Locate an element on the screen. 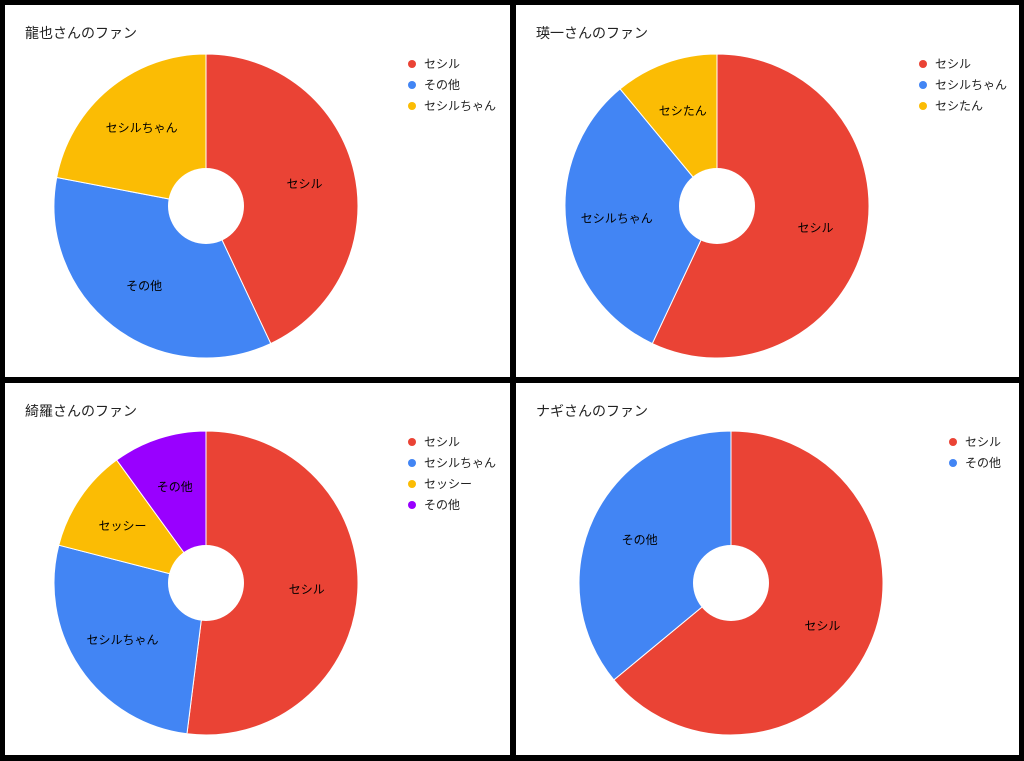 Image resolution: width=1024 pixels, height=761 pixels. chart-legend: セシルその他セシルちゃん is located at coordinates (452, 84).